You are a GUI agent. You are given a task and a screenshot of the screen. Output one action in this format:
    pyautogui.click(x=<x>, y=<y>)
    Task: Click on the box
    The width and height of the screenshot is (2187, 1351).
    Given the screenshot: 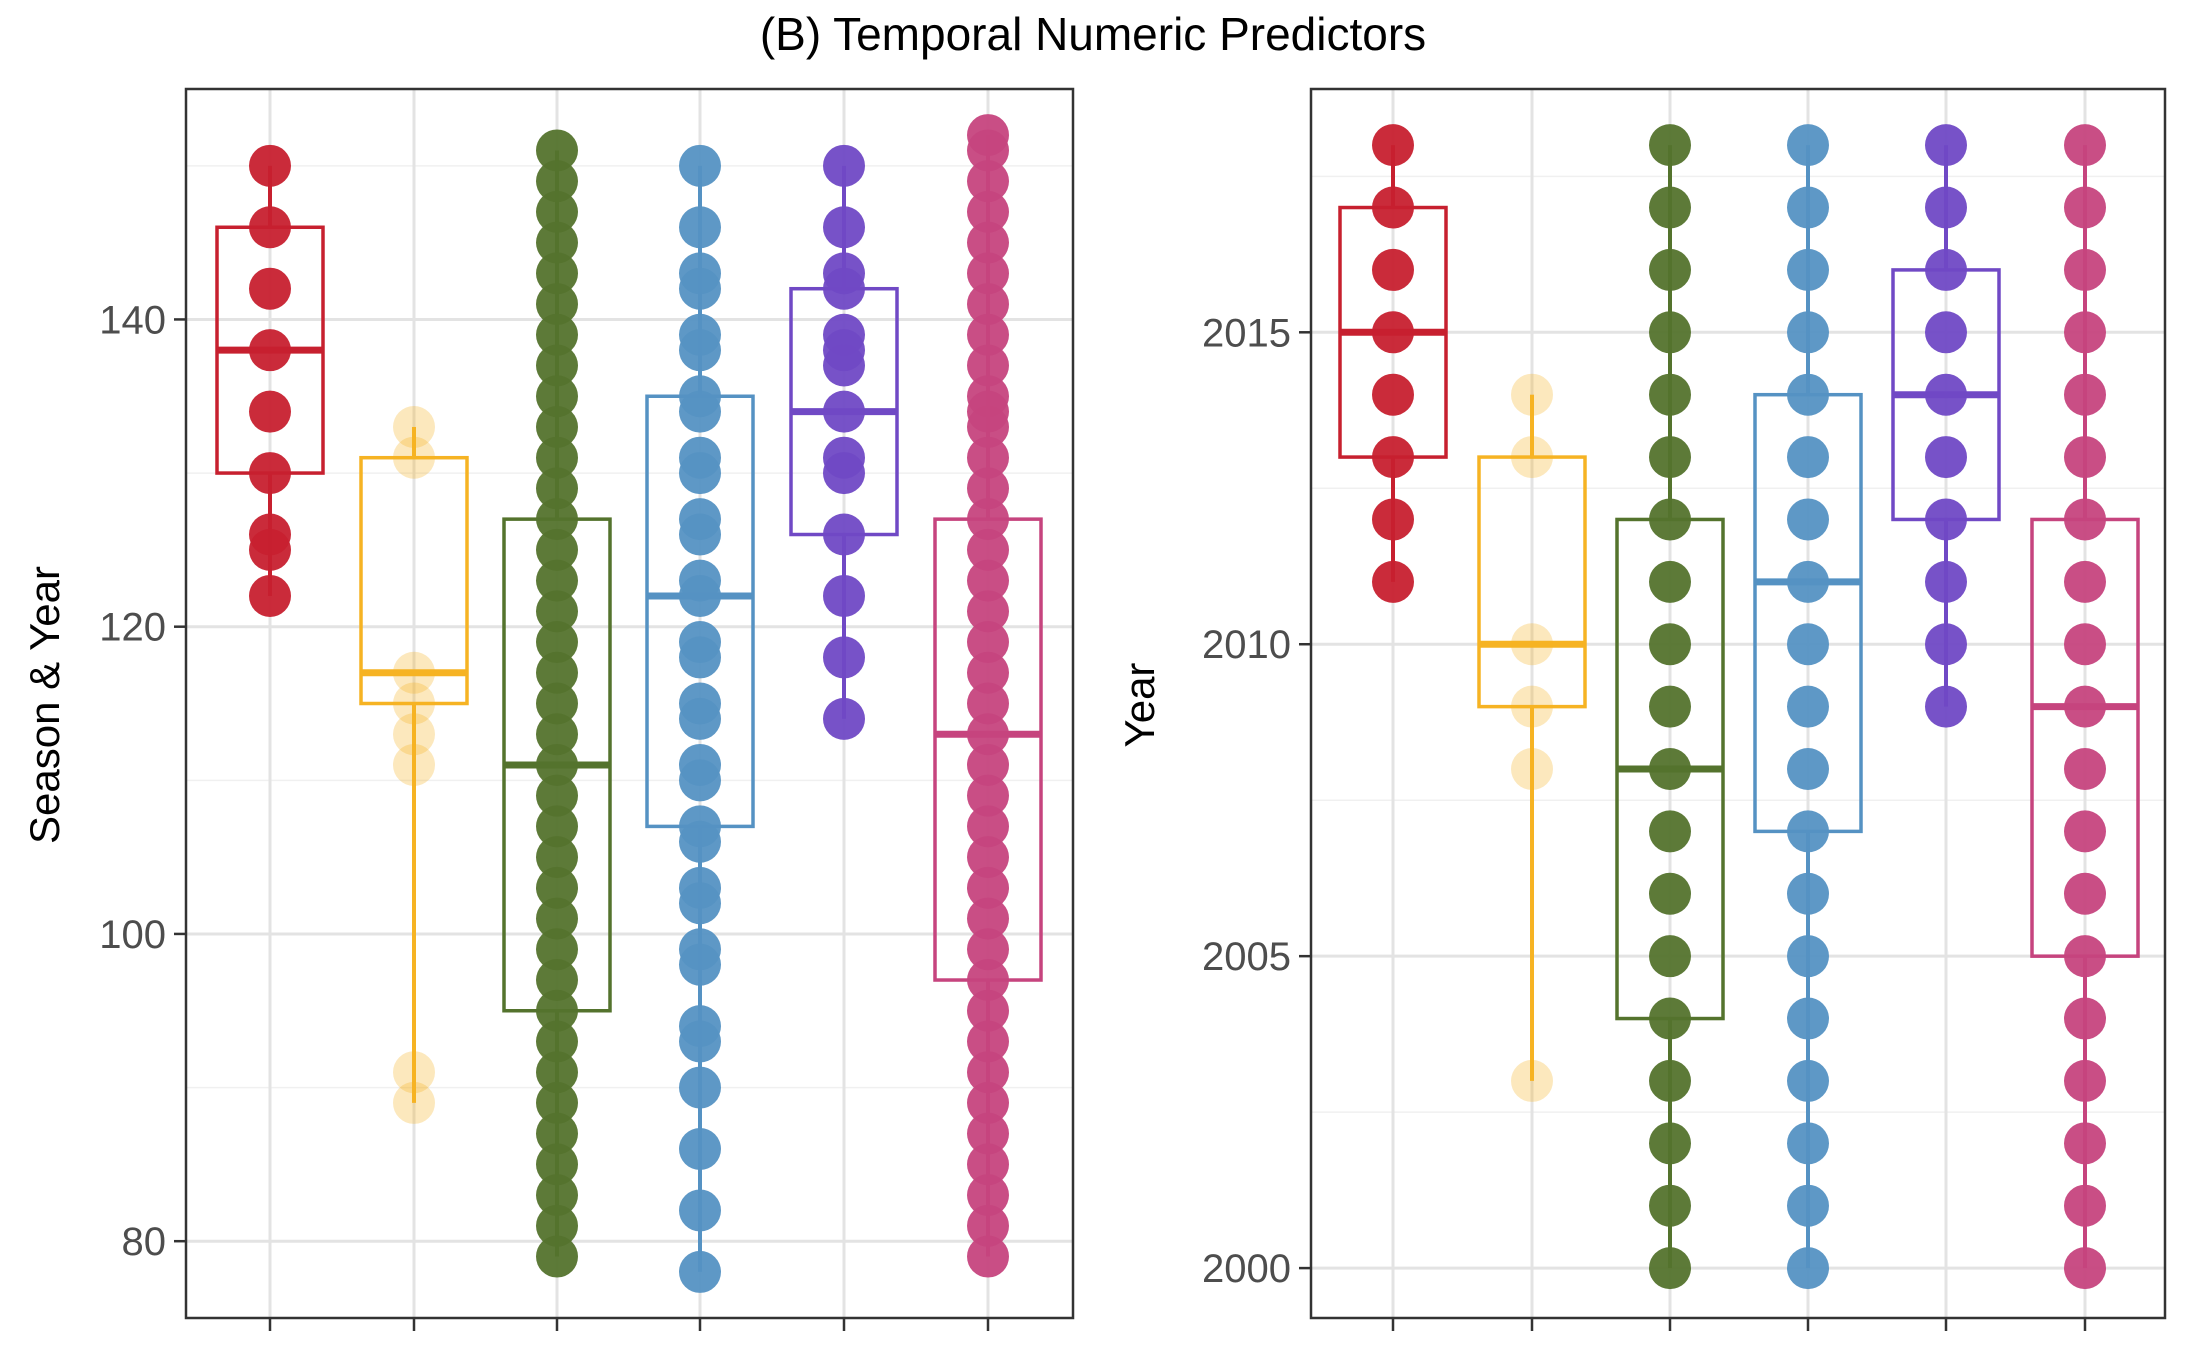 What is the action you would take?
    pyautogui.click(x=1532, y=582)
    